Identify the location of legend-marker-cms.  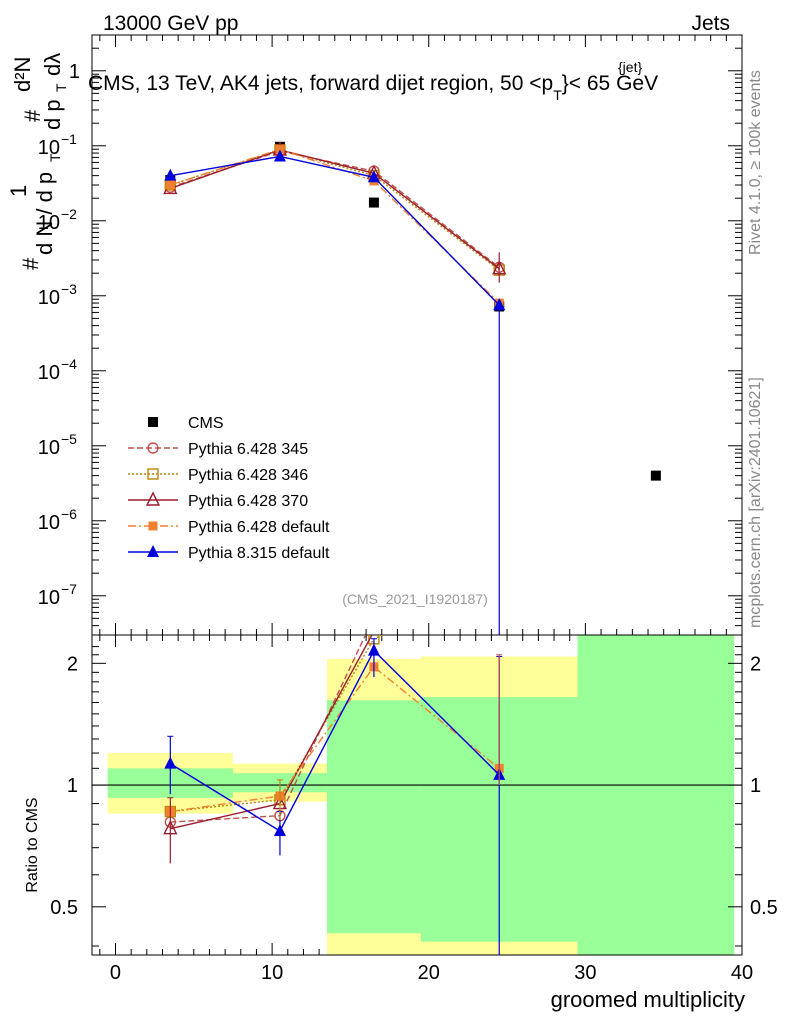
(153, 422).